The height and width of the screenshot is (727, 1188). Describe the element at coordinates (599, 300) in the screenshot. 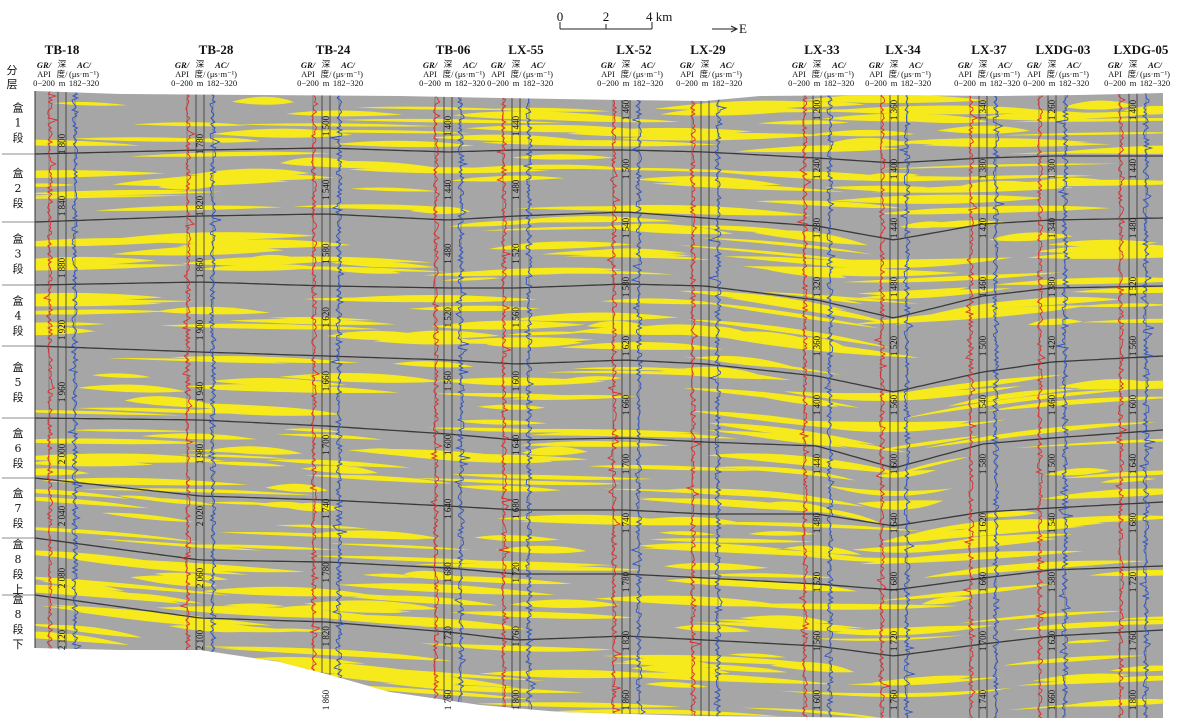

I see `segment-boundary-line` at that location.